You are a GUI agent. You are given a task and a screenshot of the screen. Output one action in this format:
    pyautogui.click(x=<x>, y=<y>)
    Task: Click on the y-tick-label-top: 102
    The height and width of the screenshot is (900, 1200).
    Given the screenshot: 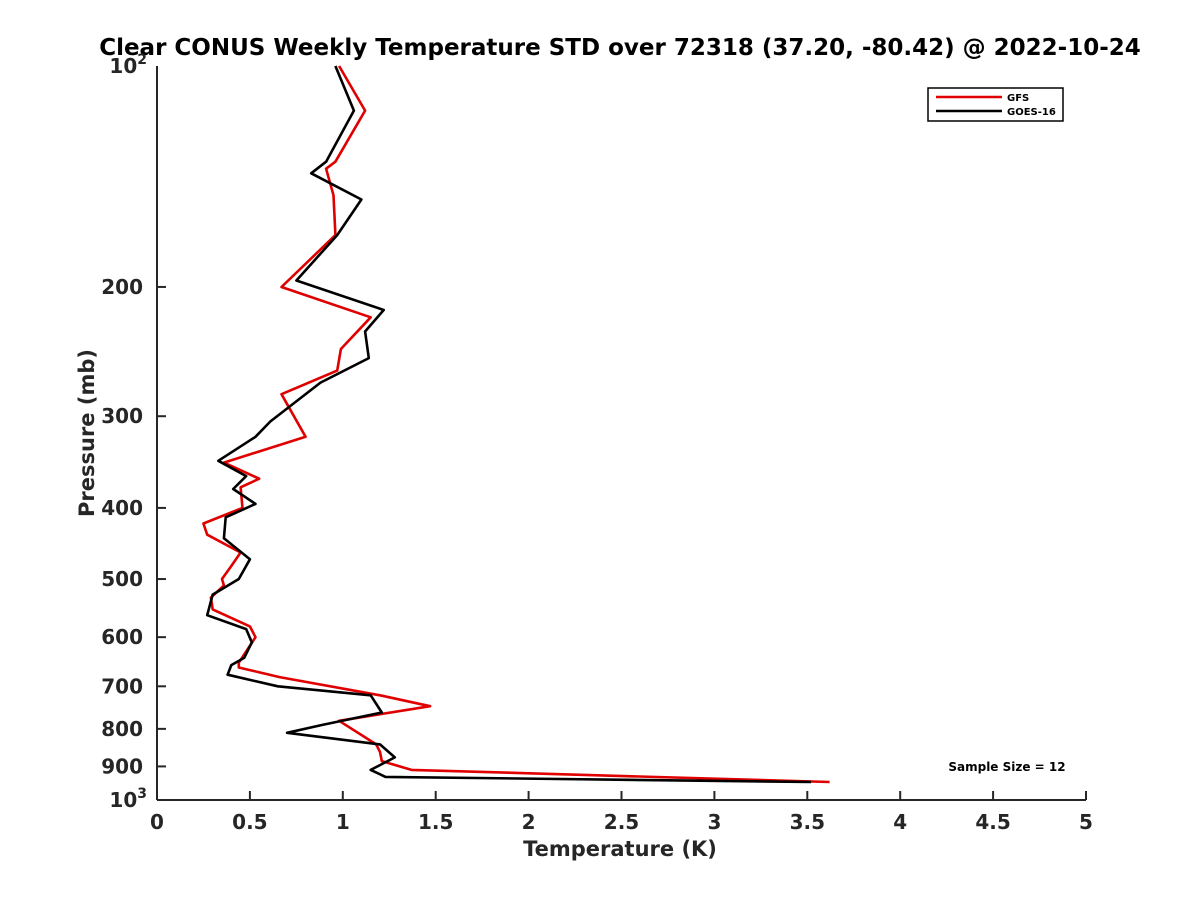 What is the action you would take?
    pyautogui.click(x=128, y=65)
    